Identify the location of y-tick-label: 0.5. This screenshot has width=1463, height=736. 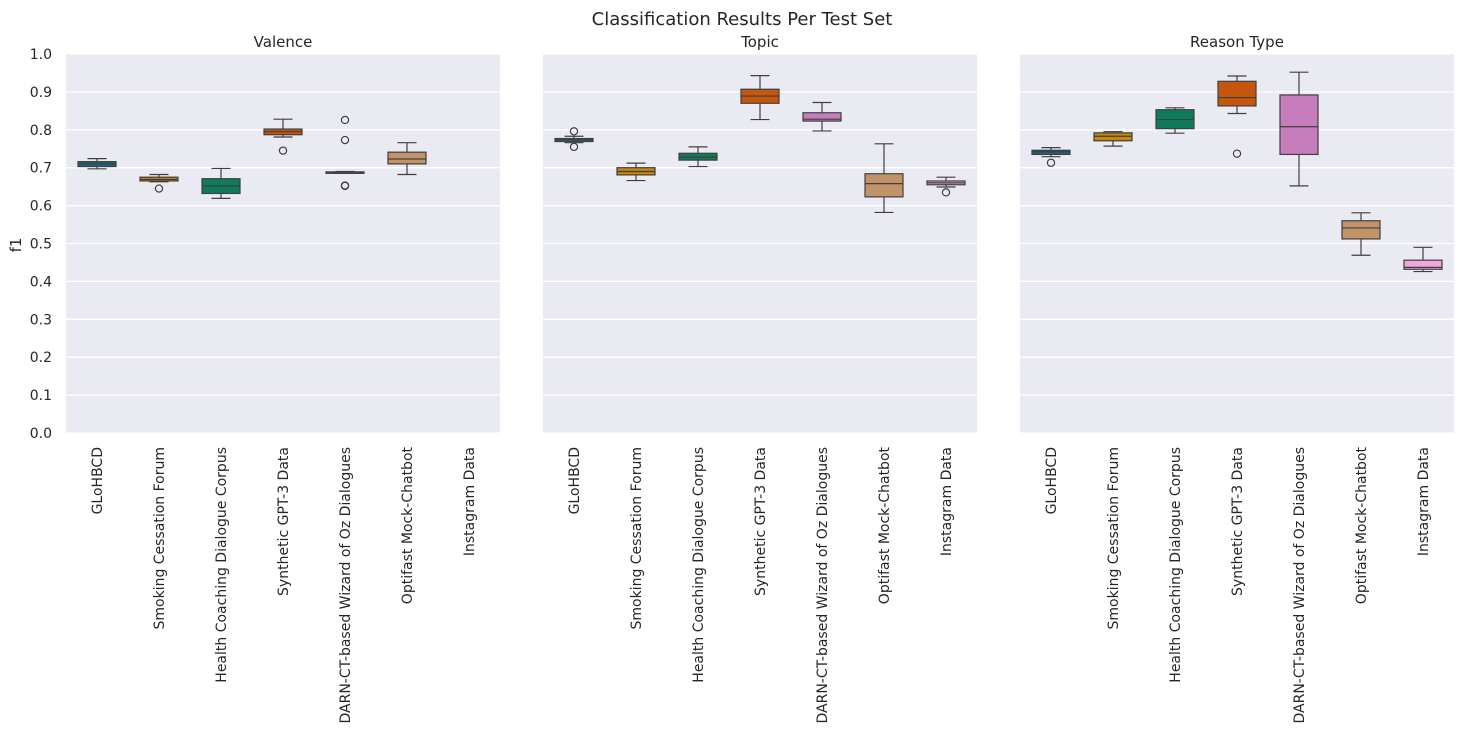
(41, 245).